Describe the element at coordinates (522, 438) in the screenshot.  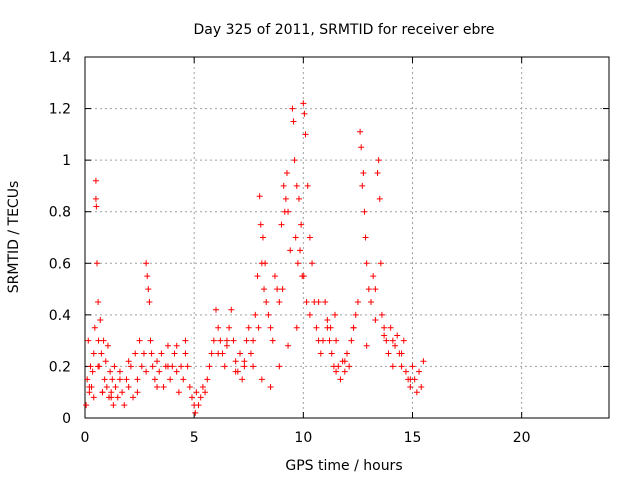
I see `x-tick-label: 20` at that location.